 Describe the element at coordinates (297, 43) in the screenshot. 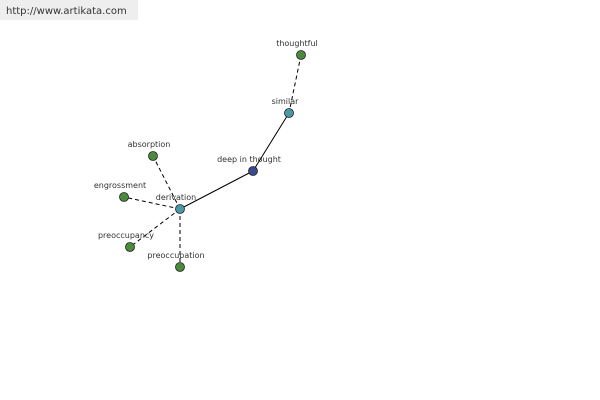

I see `node-label: thoughtful` at that location.